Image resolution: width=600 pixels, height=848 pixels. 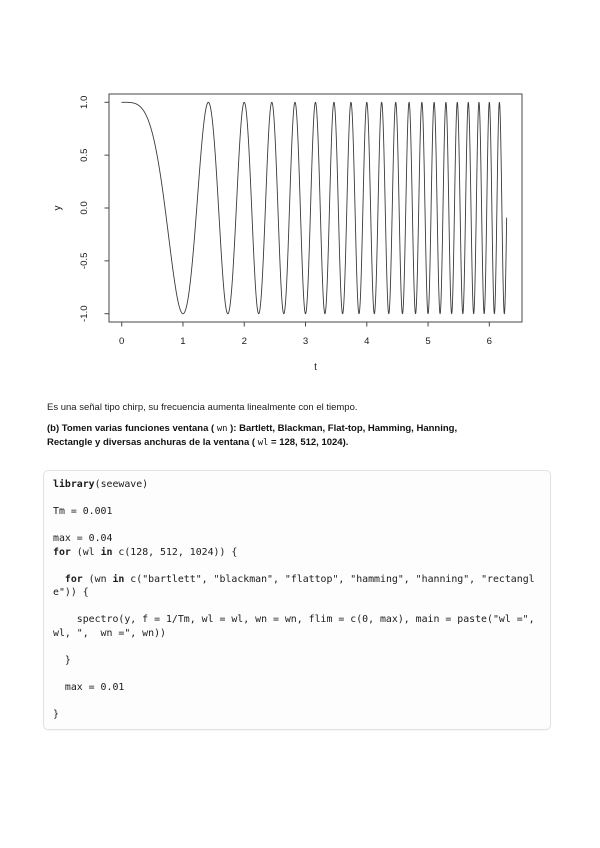 What do you see at coordinates (297, 688) in the screenshot?
I see `code-line: max = 0.01` at bounding box center [297, 688].